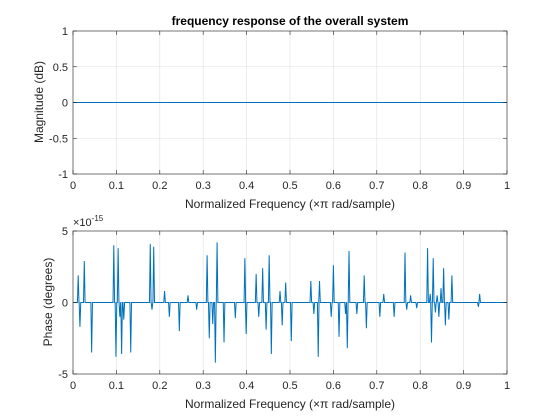  I want to click on magnitude-y-tick-label: 1, so click(65, 32).